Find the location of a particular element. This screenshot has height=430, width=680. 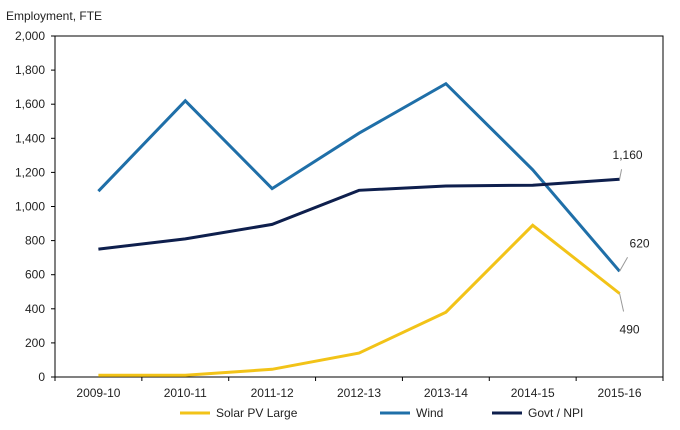

y-tick-label: 1,000 is located at coordinates (30, 207).